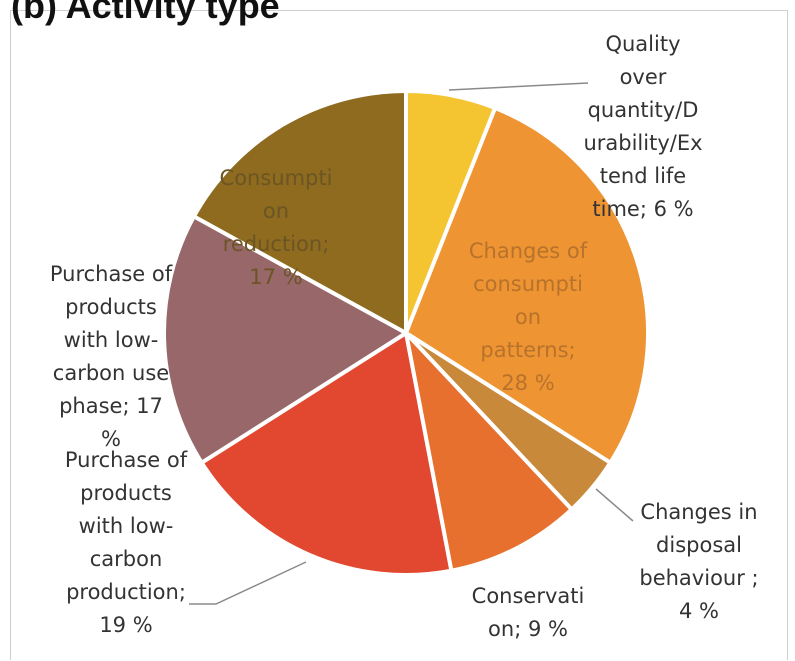  Describe the element at coordinates (614, 505) in the screenshot. I see `leader-line-changes-in-disposal-behaviour` at that location.